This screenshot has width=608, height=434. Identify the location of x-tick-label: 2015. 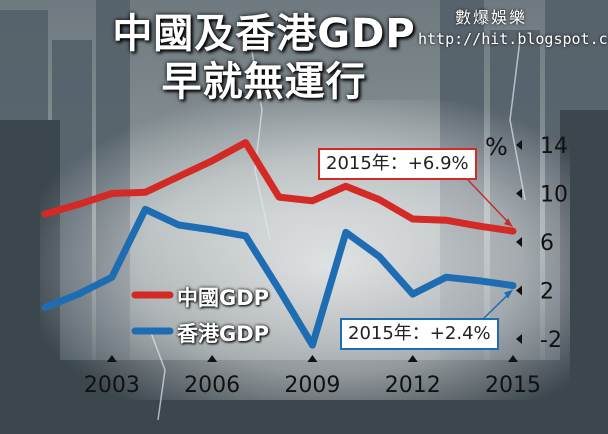
(513, 385).